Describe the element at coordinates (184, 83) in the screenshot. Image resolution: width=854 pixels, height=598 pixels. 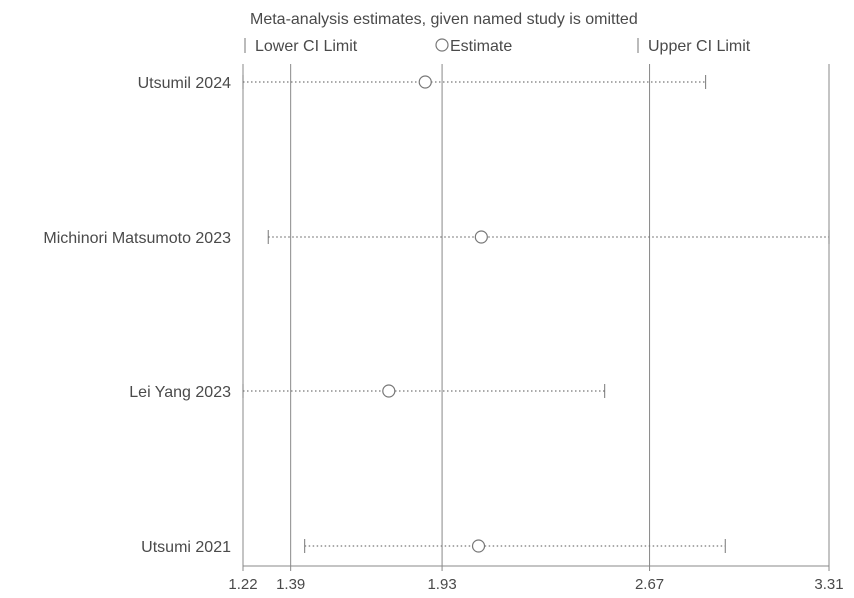
I see `study-label: Utsumil 2024` at that location.